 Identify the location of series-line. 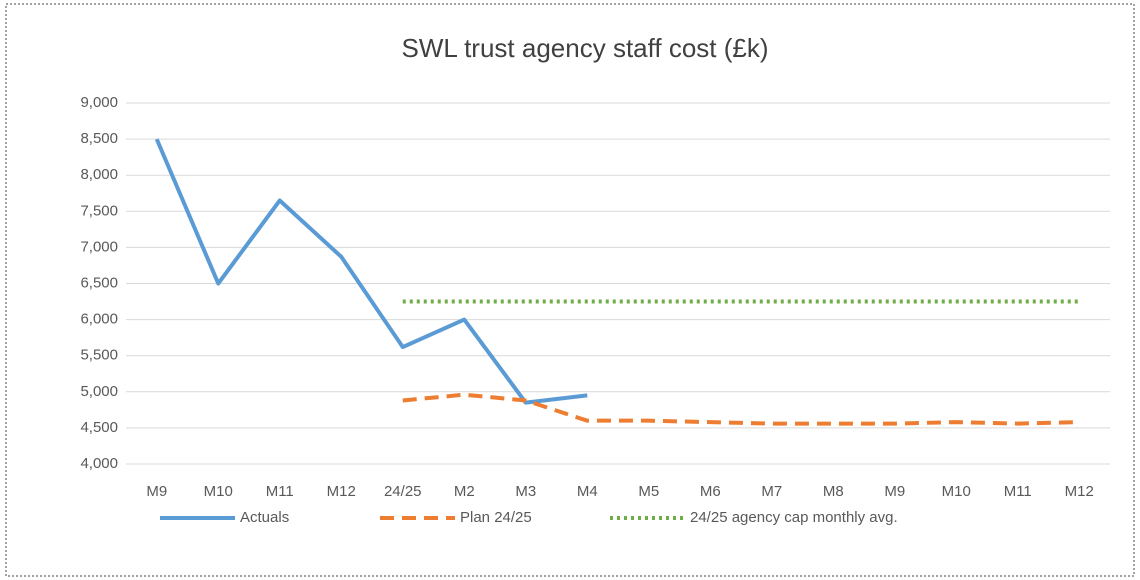
(741, 409).